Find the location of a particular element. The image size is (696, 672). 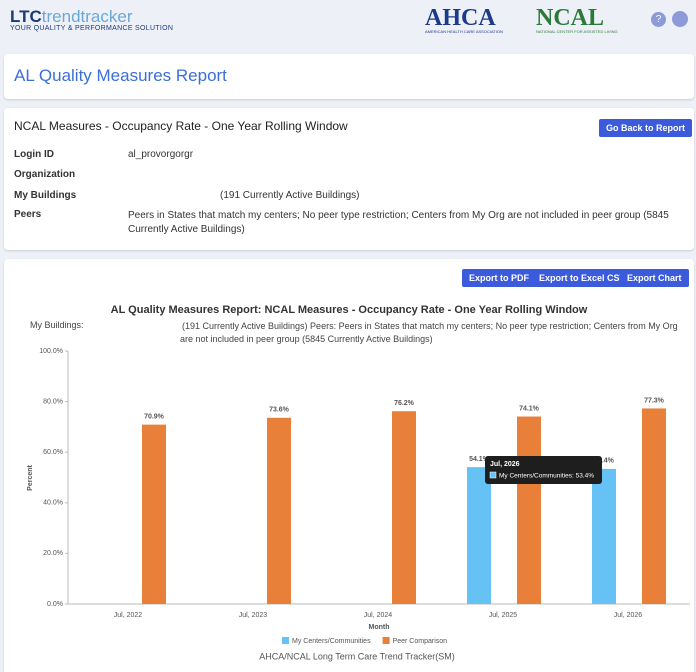

x-axis-title: Month is located at coordinates (379, 627).